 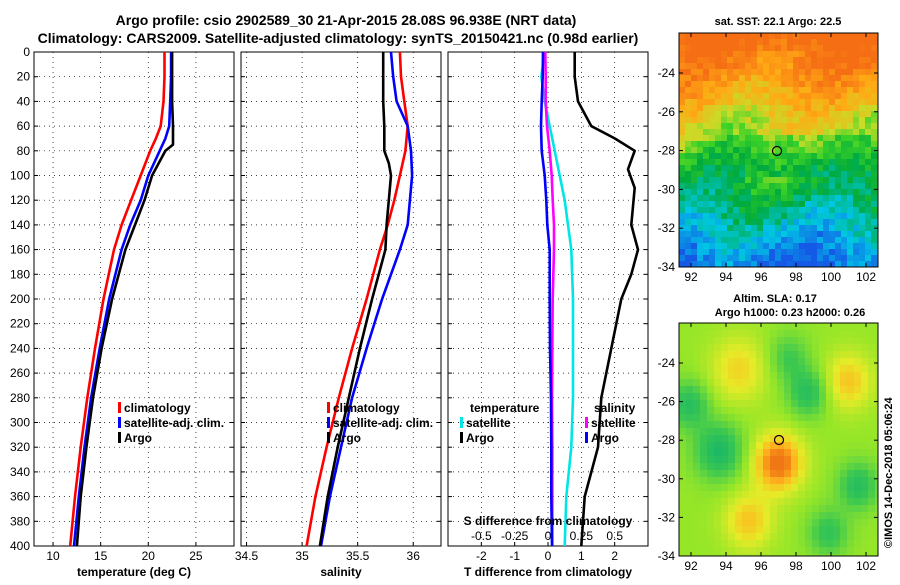 I want to click on temperature-legend: climatology satellite-adj. clim. Argo, so click(x=171, y=423).